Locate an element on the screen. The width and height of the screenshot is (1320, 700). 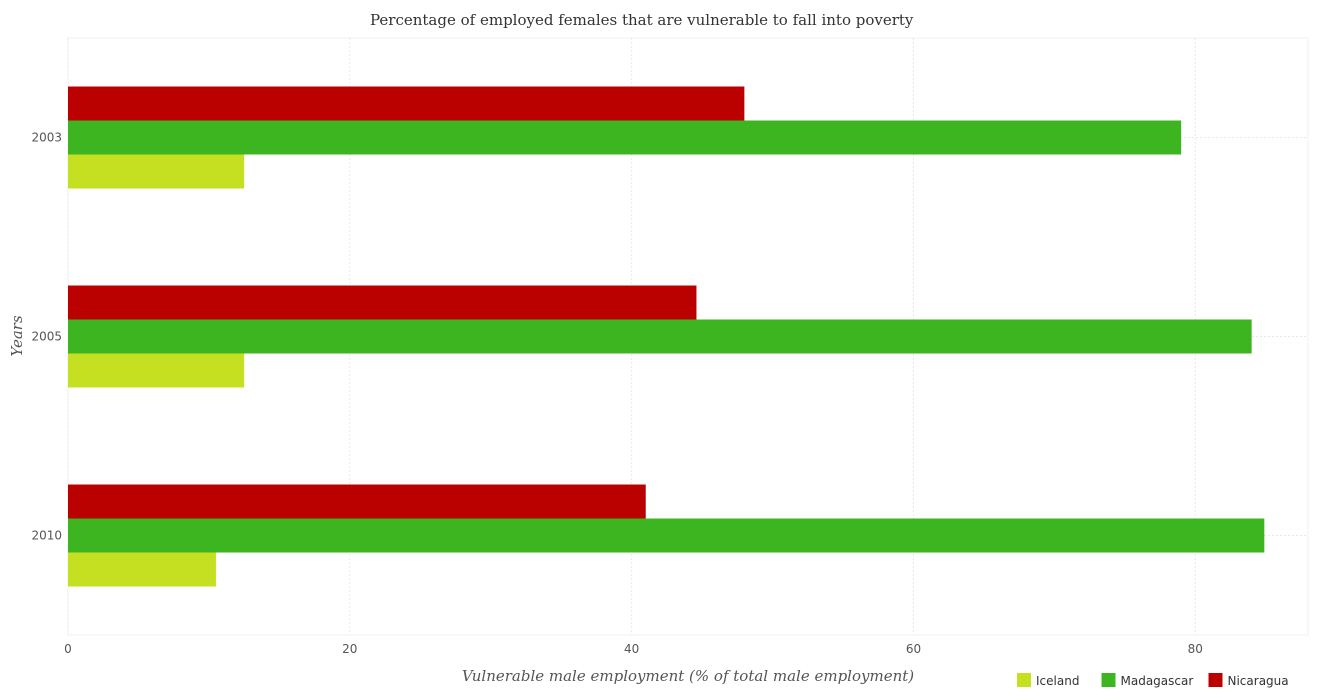
legend-swatch-madagascar is located at coordinates (1108, 680).